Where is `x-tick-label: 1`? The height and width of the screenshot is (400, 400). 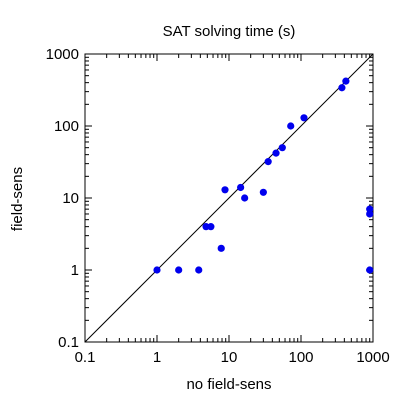 x-tick-label: 1 is located at coordinates (157, 357).